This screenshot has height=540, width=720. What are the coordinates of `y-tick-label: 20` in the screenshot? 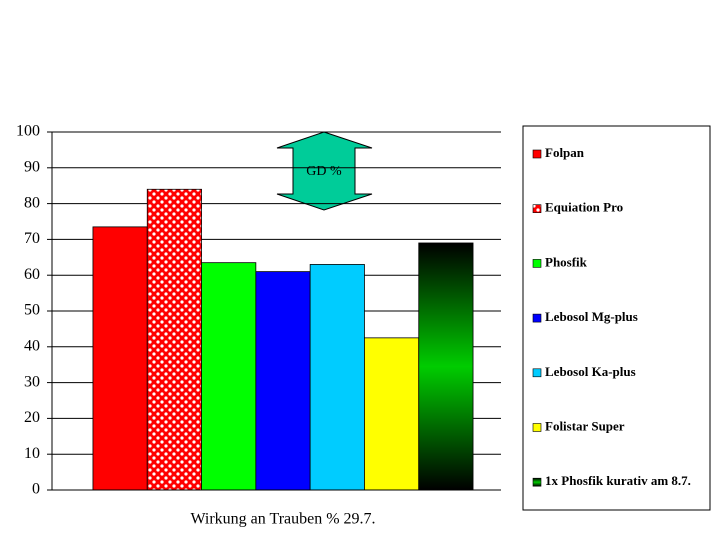 It's located at (32, 417).